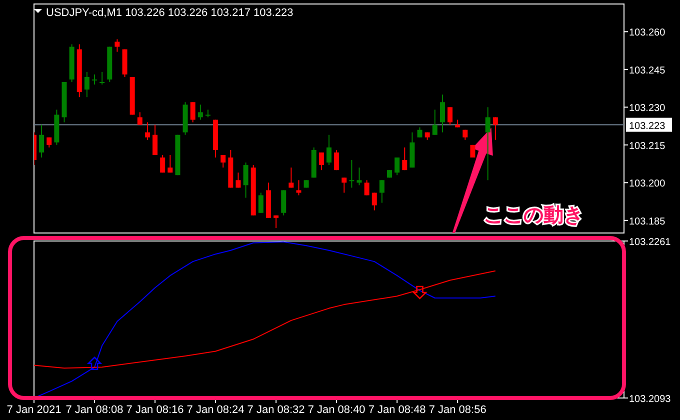 Image resolution: width=680 pixels, height=420 pixels. Describe the element at coordinates (276, 410) in the screenshot. I see `x-tick-label: 7 Jan 08:32` at that location.